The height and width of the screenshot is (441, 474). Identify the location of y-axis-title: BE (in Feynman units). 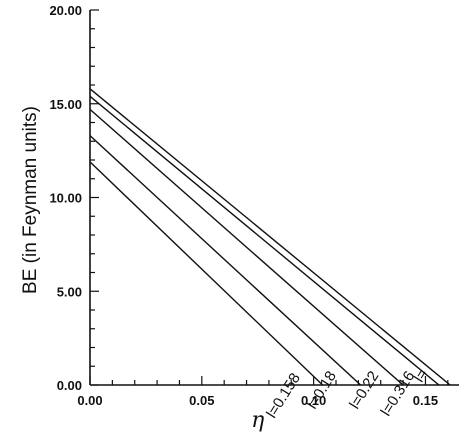
(30, 200).